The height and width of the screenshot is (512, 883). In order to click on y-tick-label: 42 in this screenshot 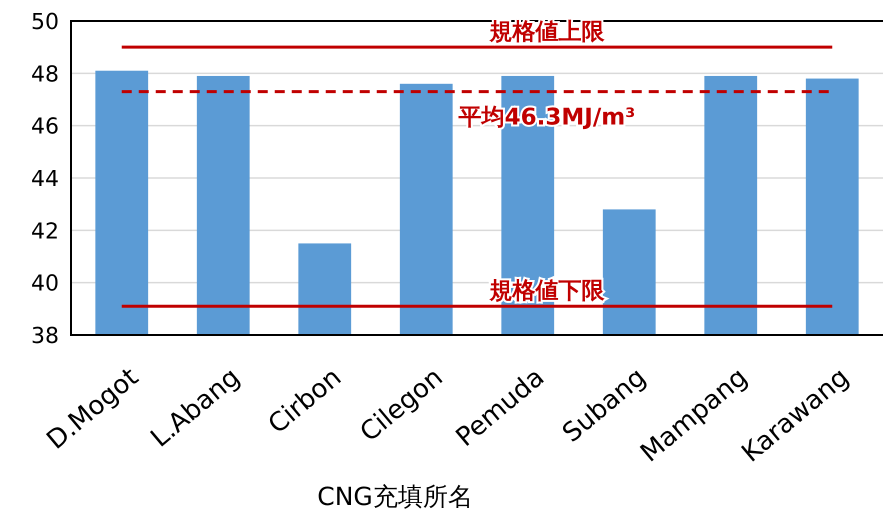, I will do `click(45, 231)`.